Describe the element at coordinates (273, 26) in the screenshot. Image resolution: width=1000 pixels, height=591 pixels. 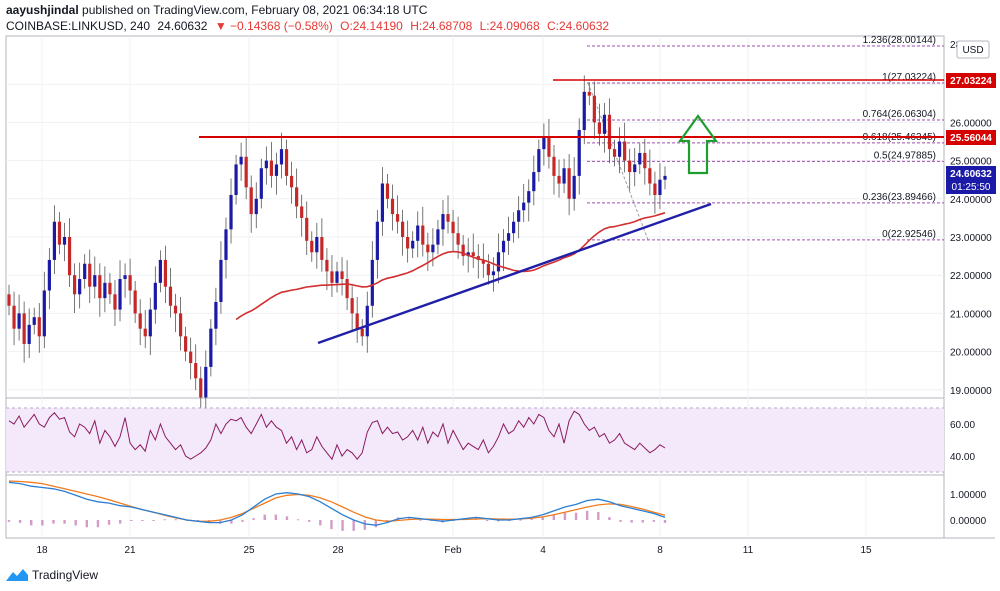
I see `change-value: ▼ −0.14368 (−0.58%)` at that location.